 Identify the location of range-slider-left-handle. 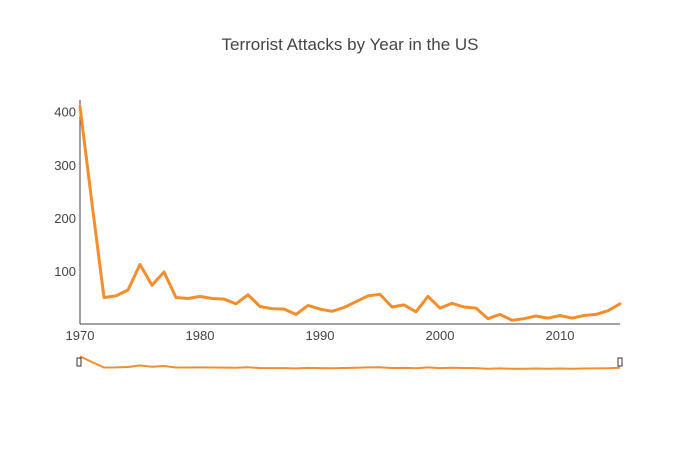
(79, 362).